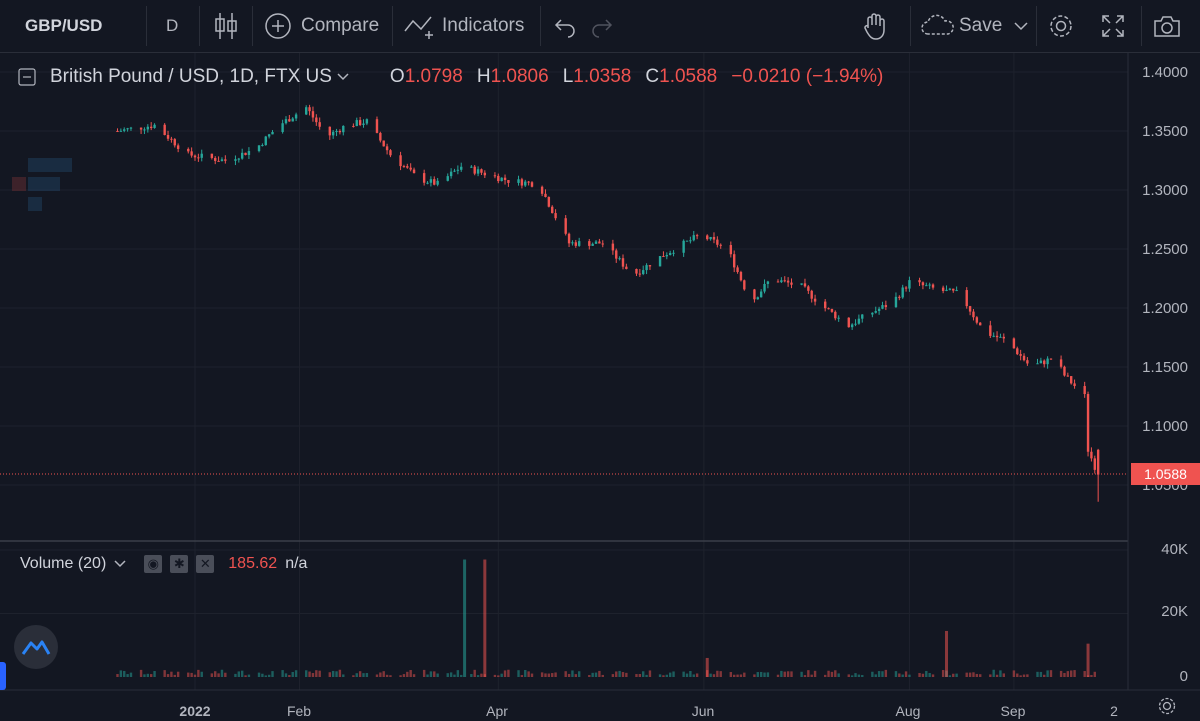 This screenshot has height=721, width=1200. I want to click on save-button: Save, so click(975, 26).